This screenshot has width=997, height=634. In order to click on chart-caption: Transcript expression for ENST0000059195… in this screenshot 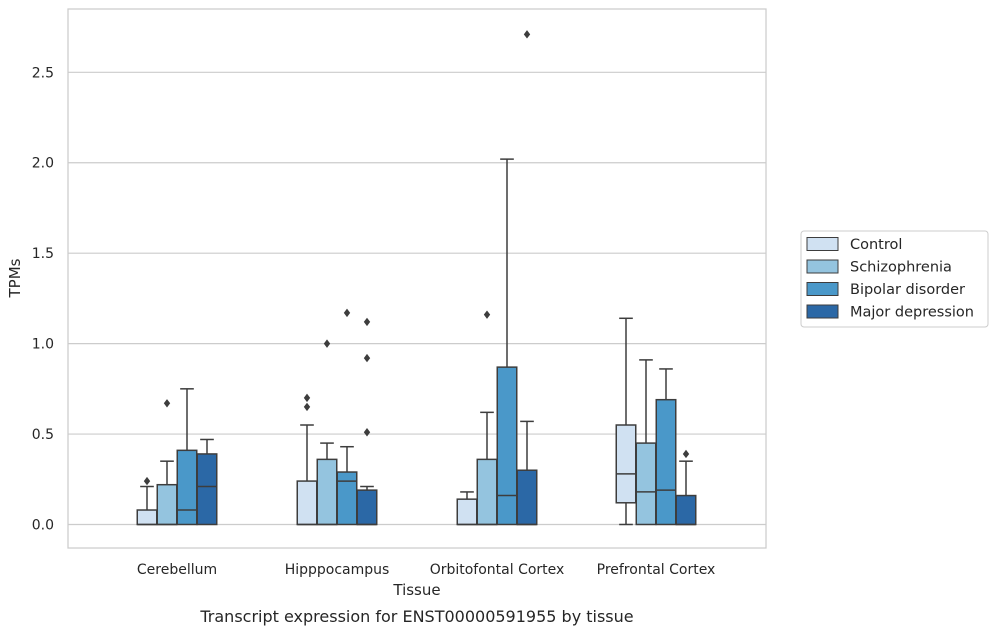, I will do `click(416, 616)`.